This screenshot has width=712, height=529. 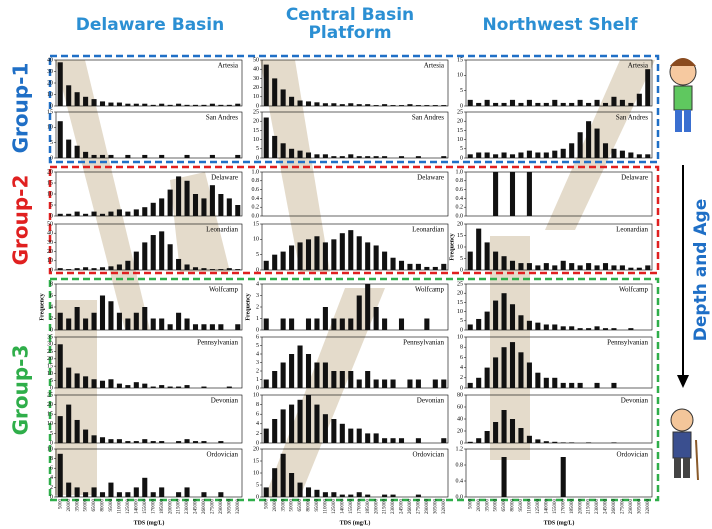 What do you see at coordinates (683, 381) in the screenshot?
I see `arrow-head` at bounding box center [683, 381].